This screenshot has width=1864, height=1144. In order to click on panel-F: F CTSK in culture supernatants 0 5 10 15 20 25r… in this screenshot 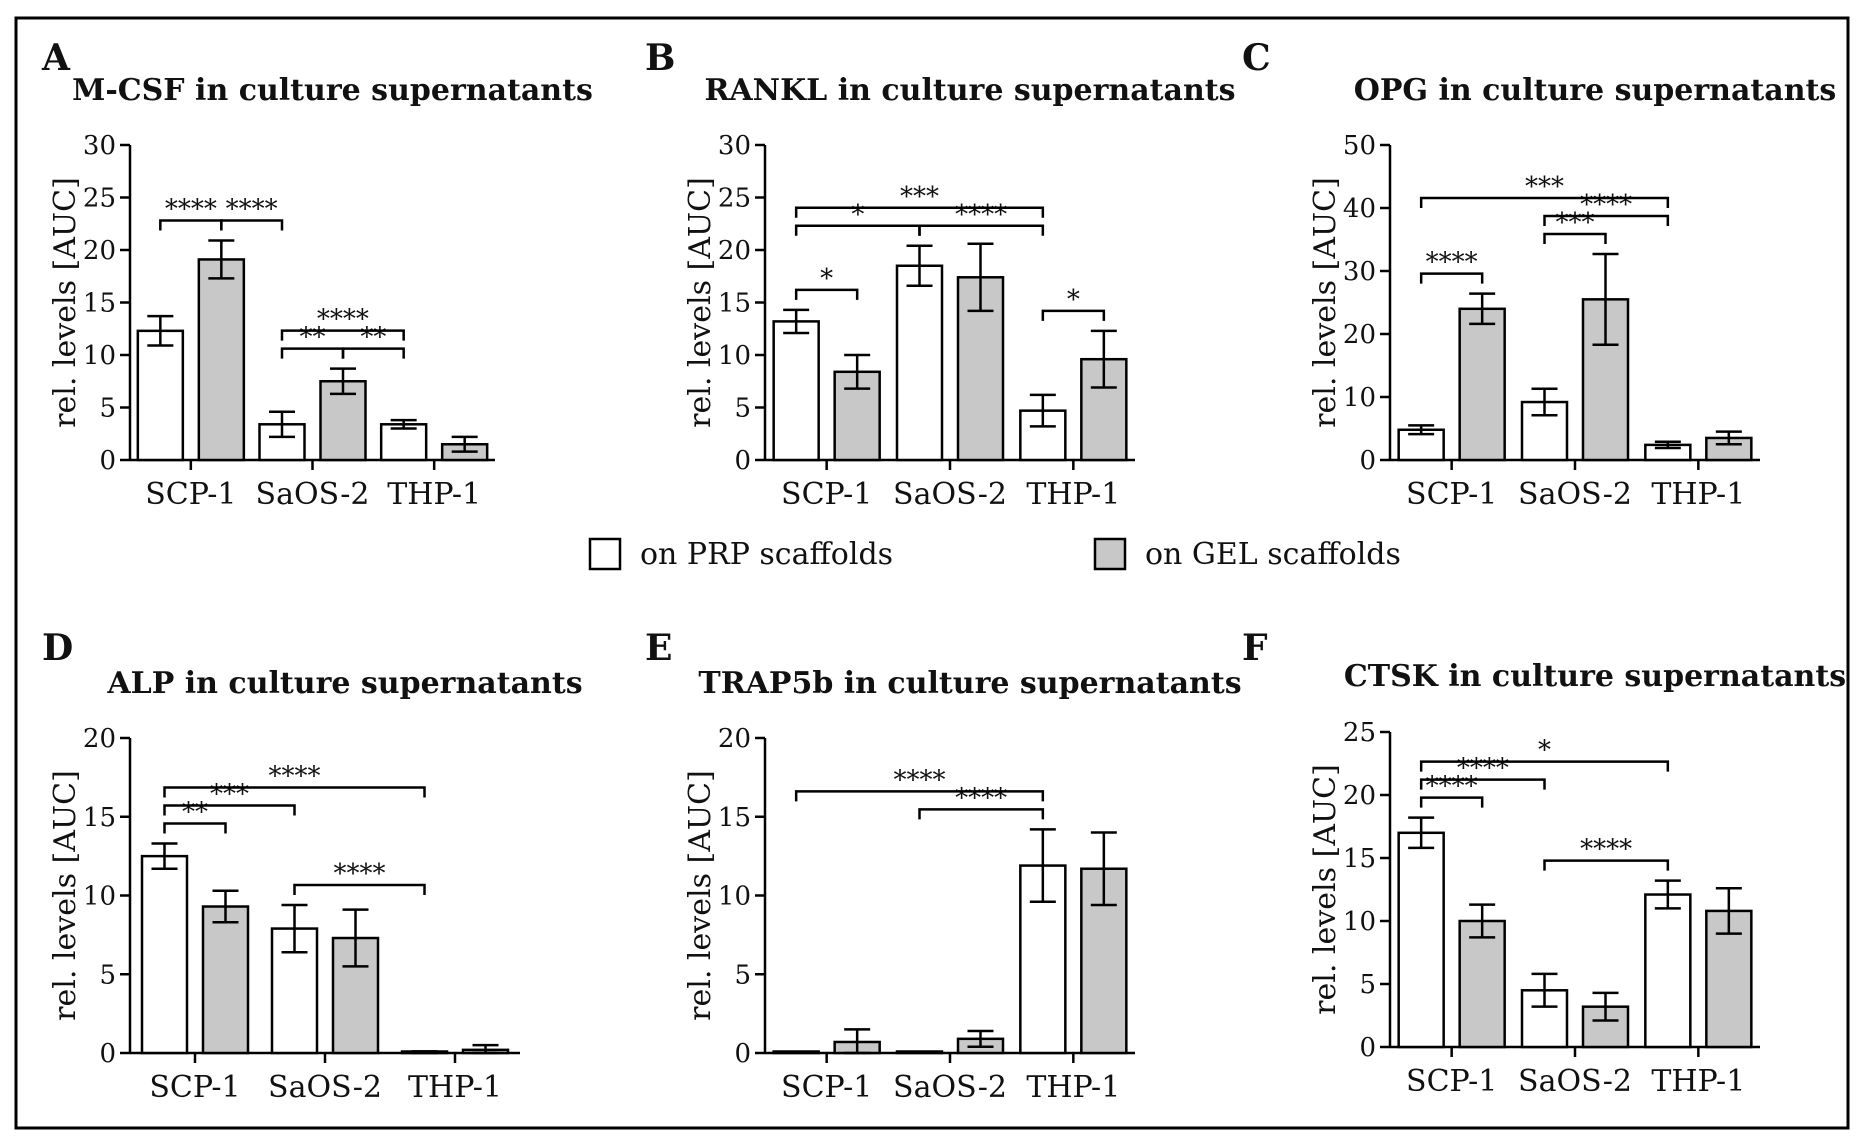, I will do `click(1544, 863)`.